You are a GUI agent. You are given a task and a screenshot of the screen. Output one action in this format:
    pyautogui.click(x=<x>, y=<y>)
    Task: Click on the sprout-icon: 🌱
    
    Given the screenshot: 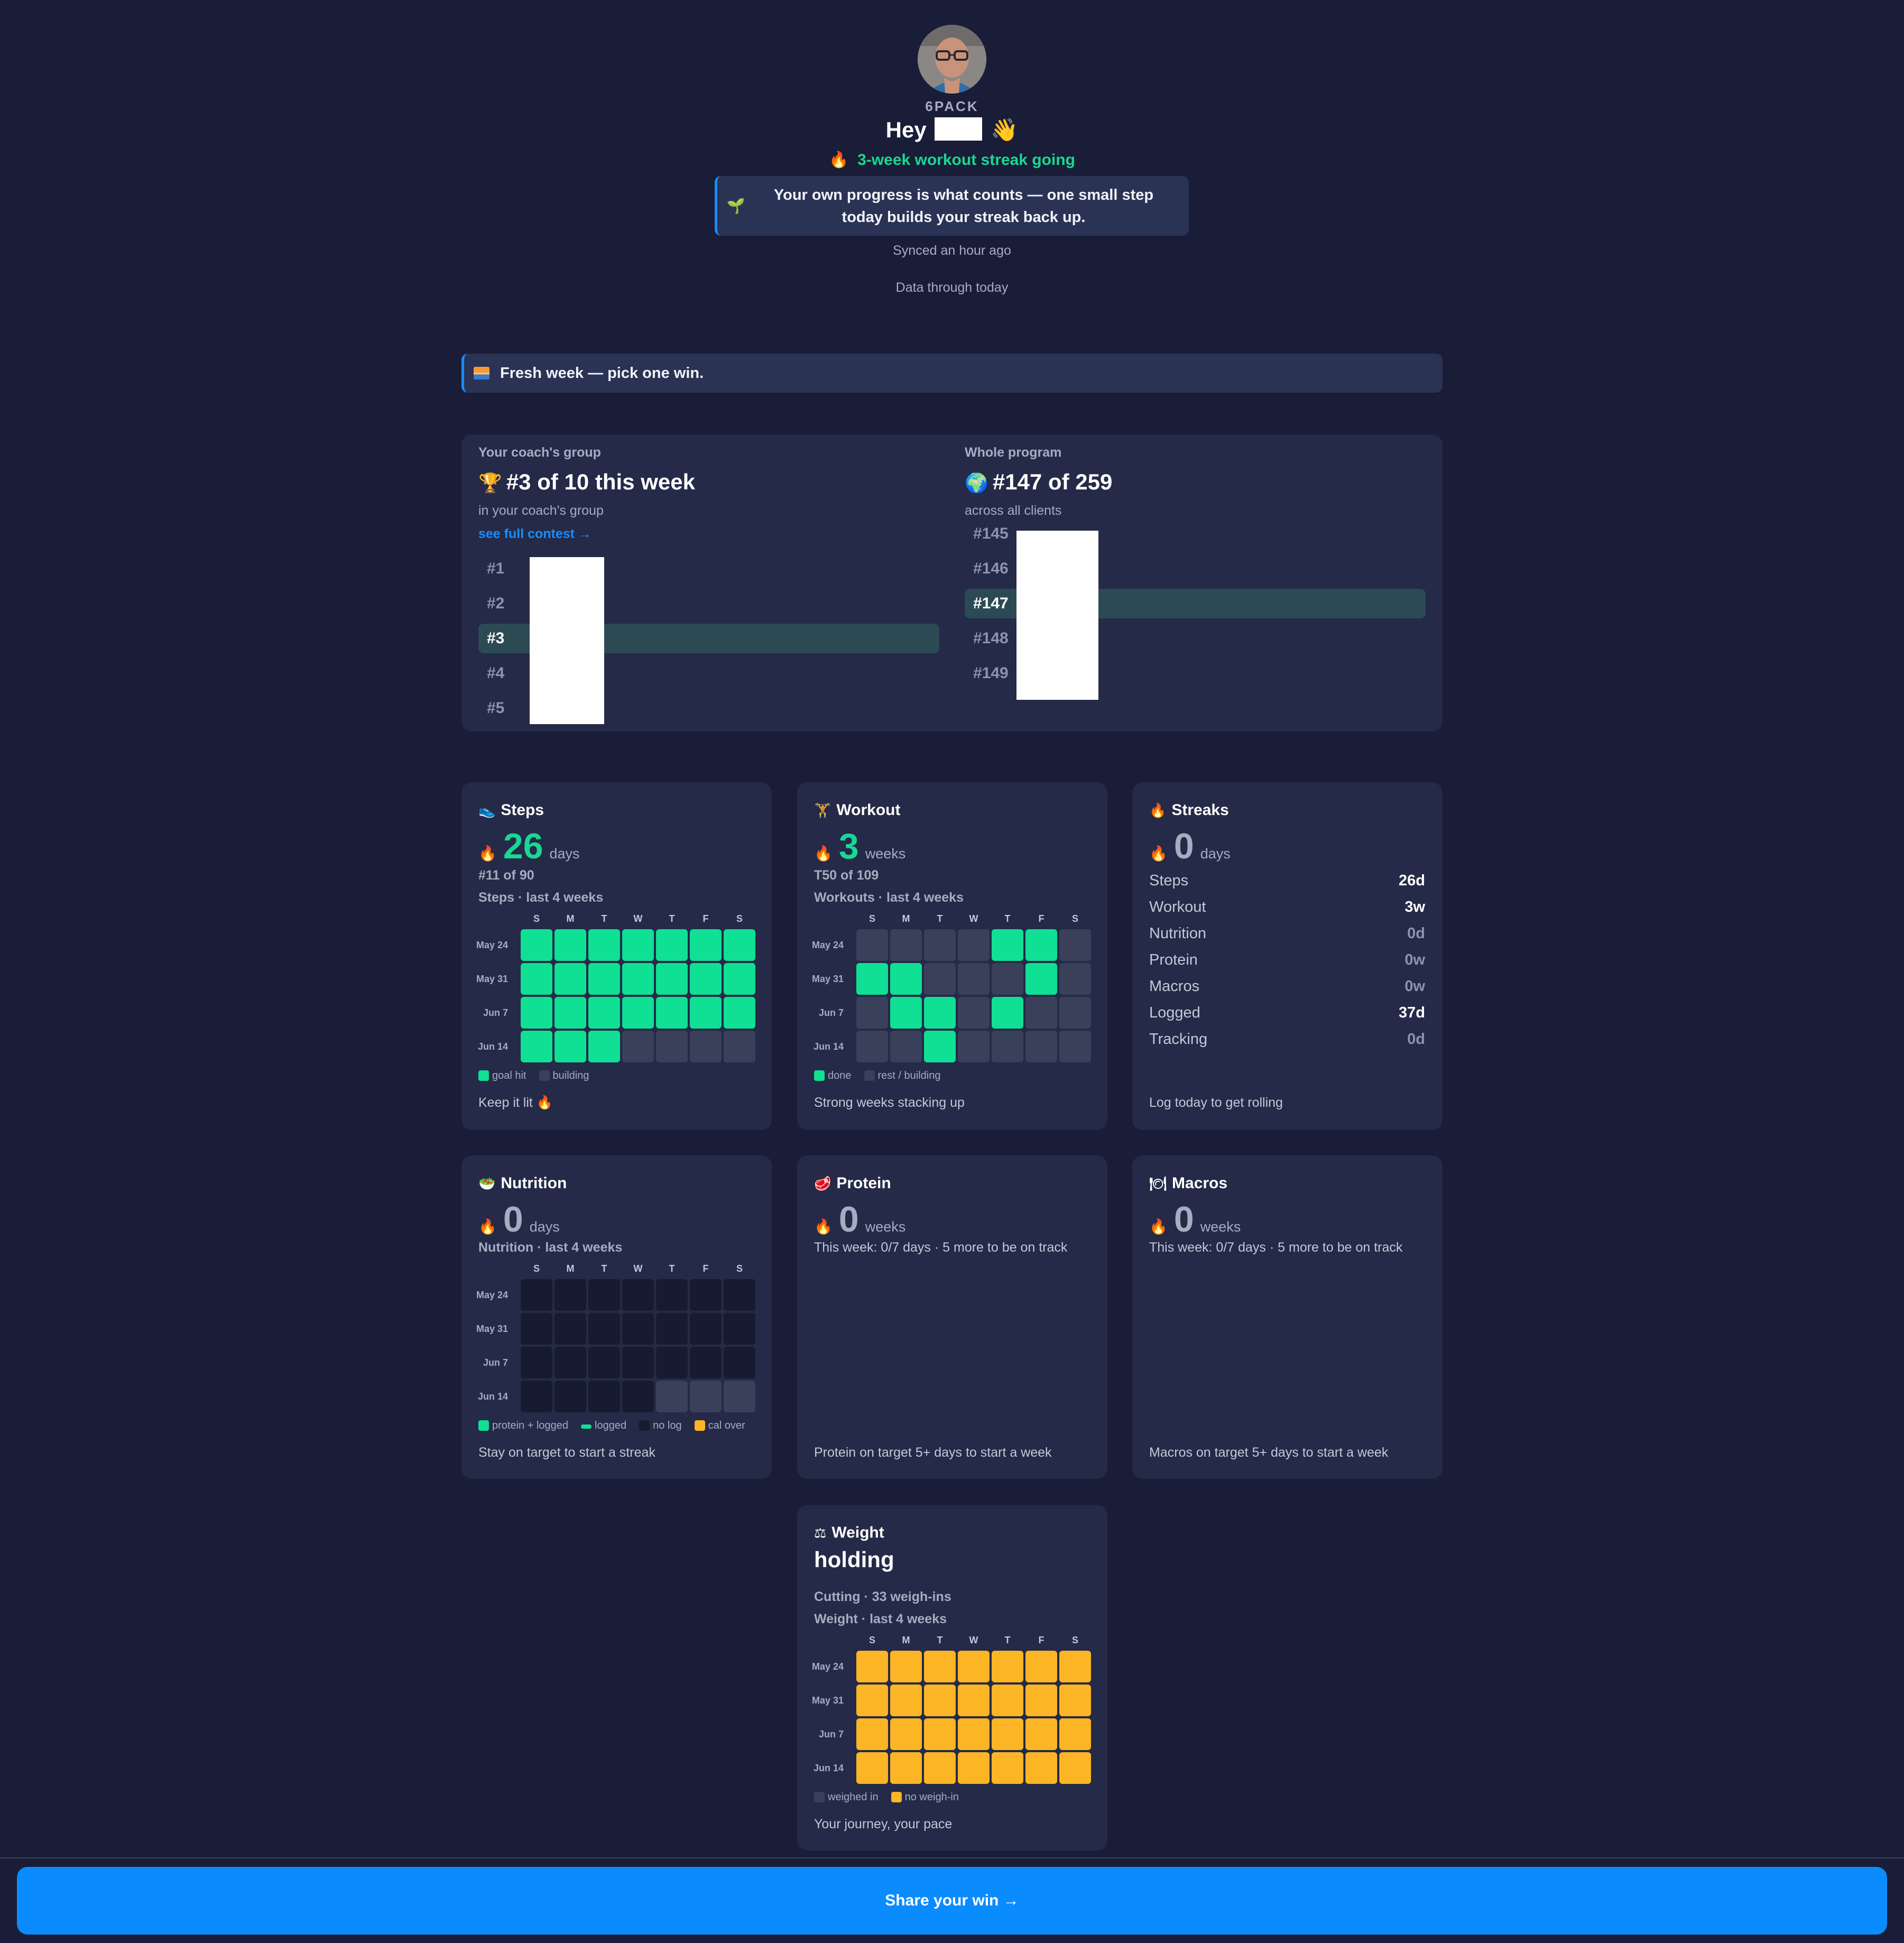 What is the action you would take?
    pyautogui.click(x=735, y=206)
    